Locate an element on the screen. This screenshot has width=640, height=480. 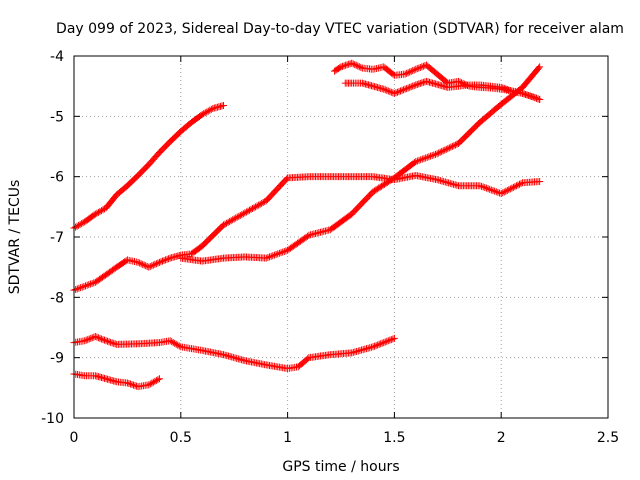
y-tick-label: -6 is located at coordinates (57, 178).